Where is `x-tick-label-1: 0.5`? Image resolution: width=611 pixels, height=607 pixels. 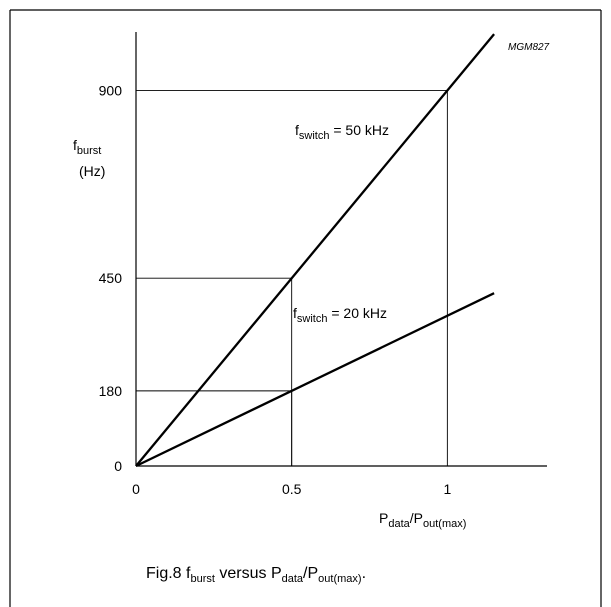
x-tick-label-1: 0.5 is located at coordinates (292, 489).